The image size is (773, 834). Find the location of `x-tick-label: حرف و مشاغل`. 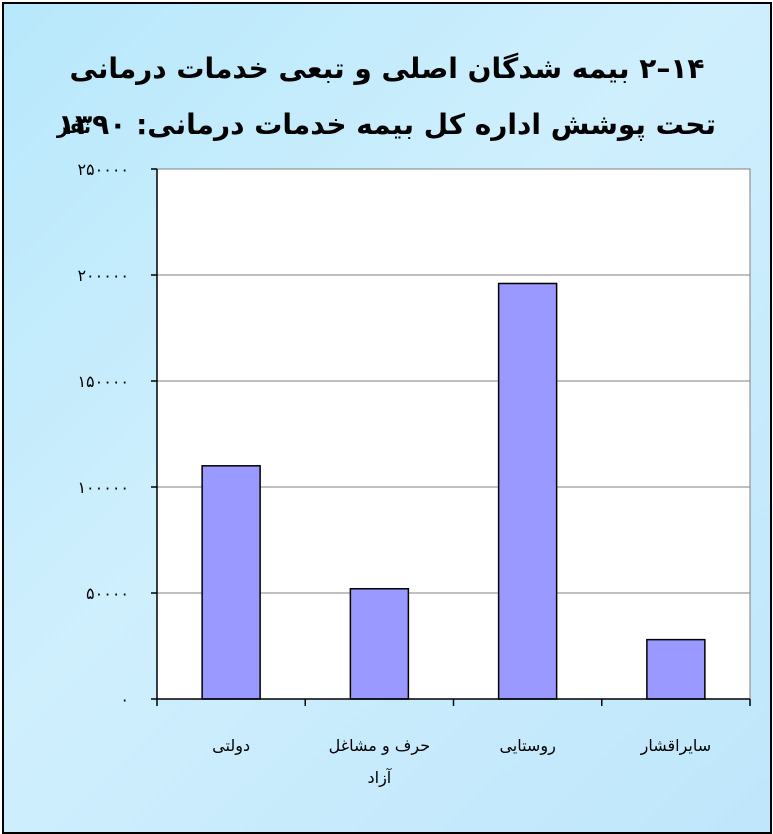

x-tick-label: حرف و مشاغل is located at coordinates (379, 746).